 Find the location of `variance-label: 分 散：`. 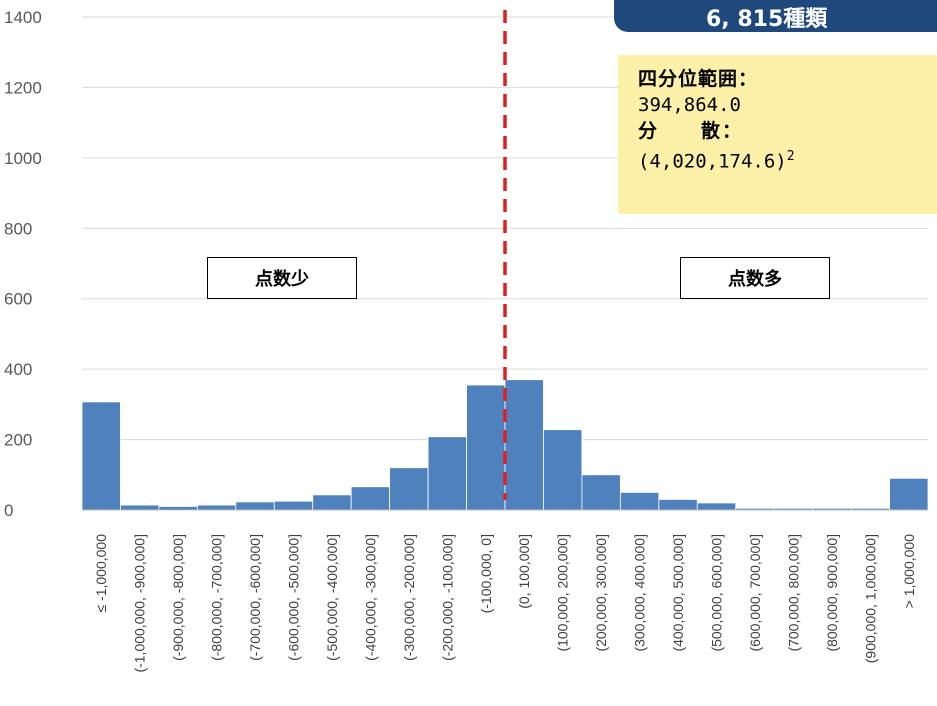

variance-label: 分 散： is located at coordinates (691, 131).